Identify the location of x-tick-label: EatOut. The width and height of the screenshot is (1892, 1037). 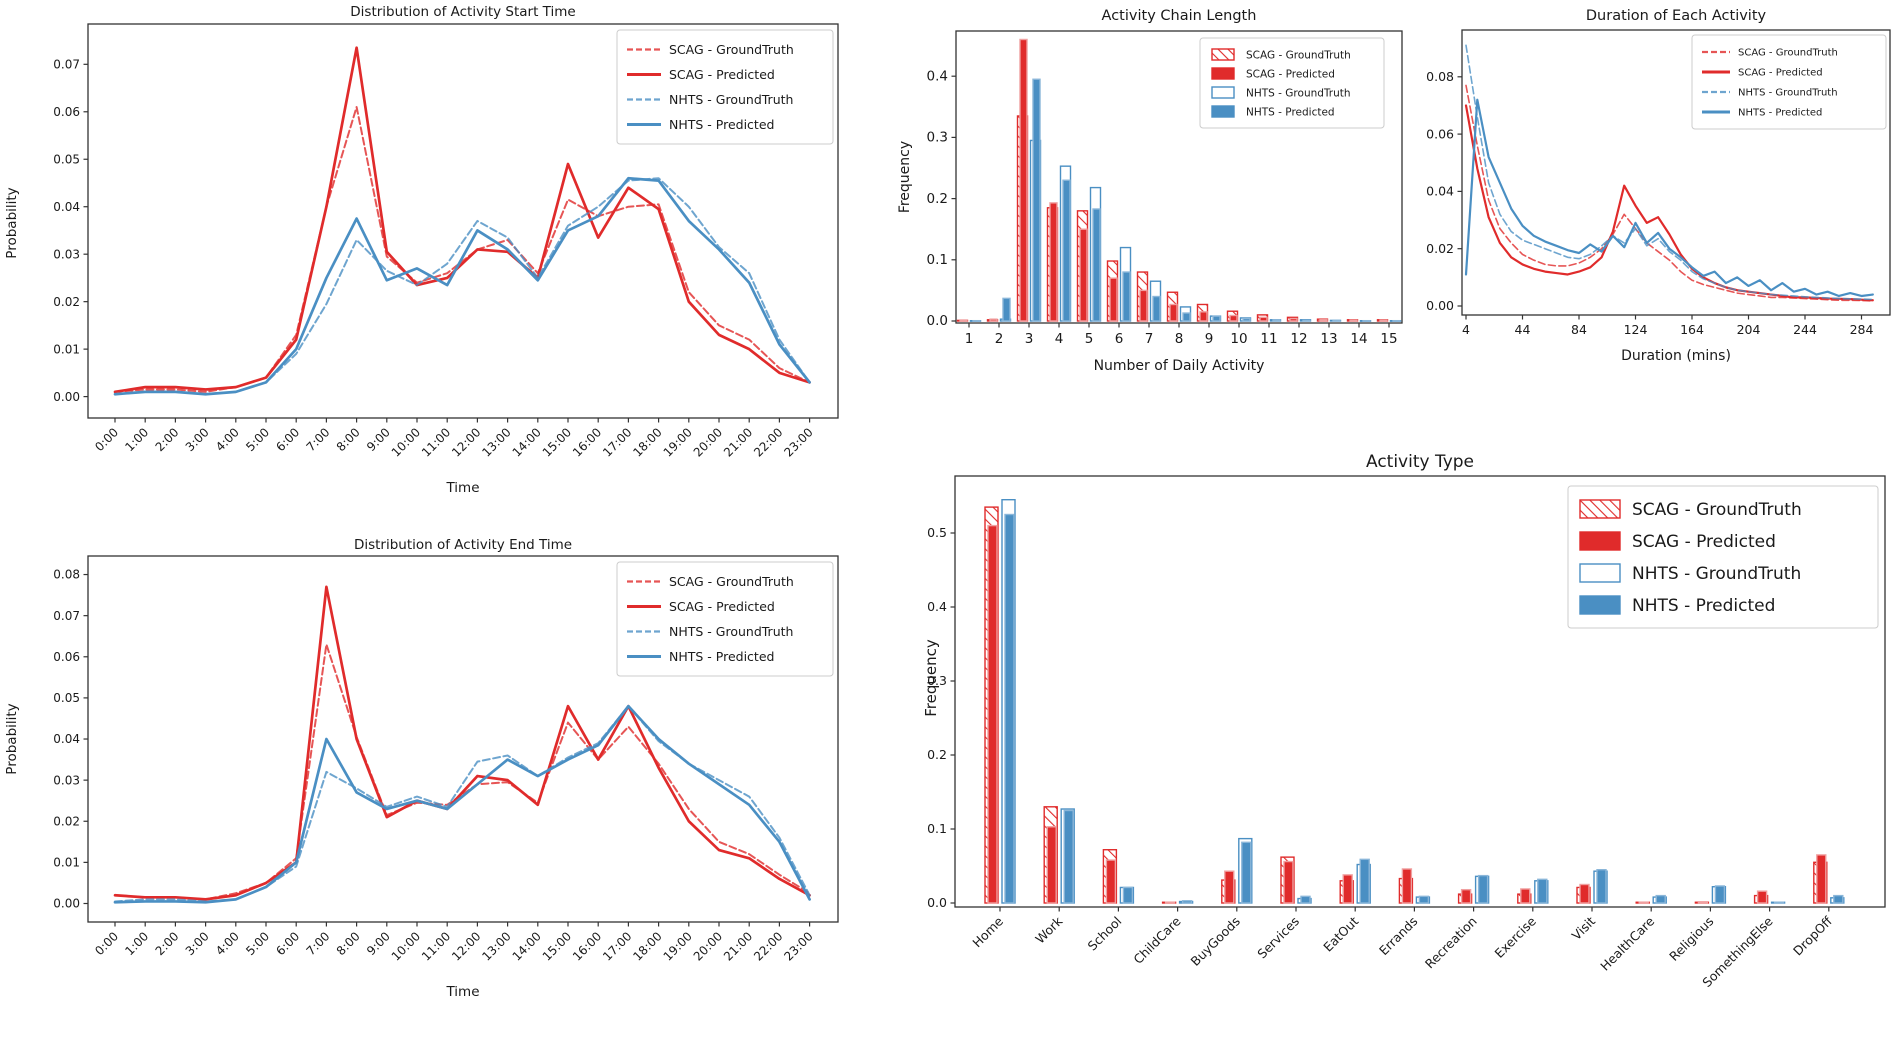
(1340, 933).